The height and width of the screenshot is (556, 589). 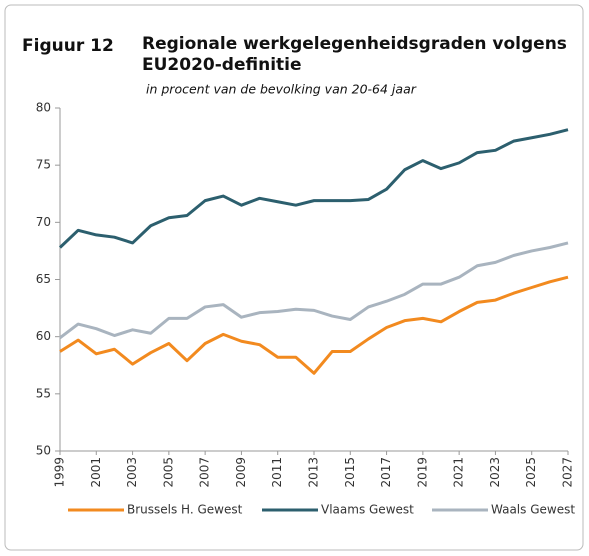 What do you see at coordinates (185, 510) in the screenshot?
I see `legend-label: Brussels H. Gewest` at bounding box center [185, 510].